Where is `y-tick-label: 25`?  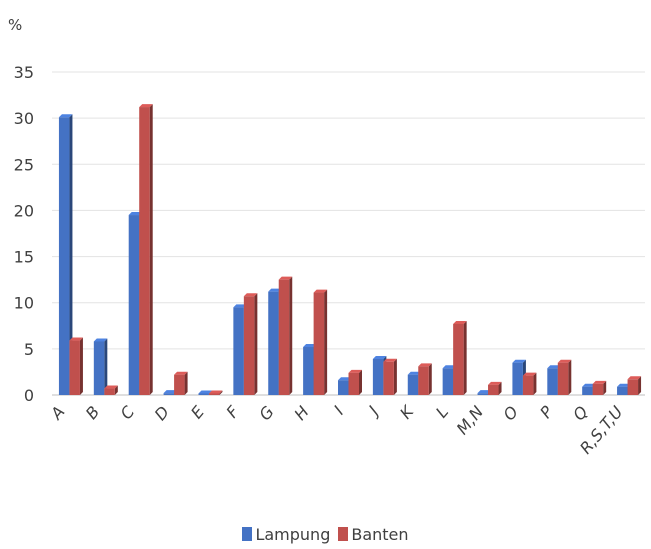
y-tick-label: 25 is located at coordinates (24, 164).